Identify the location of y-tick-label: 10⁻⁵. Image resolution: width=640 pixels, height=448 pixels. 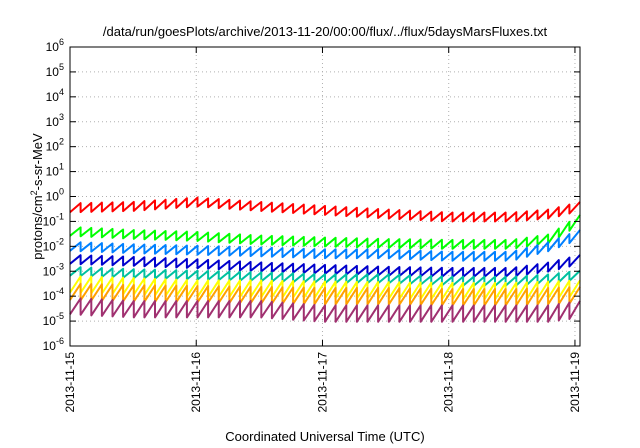
(53, 319).